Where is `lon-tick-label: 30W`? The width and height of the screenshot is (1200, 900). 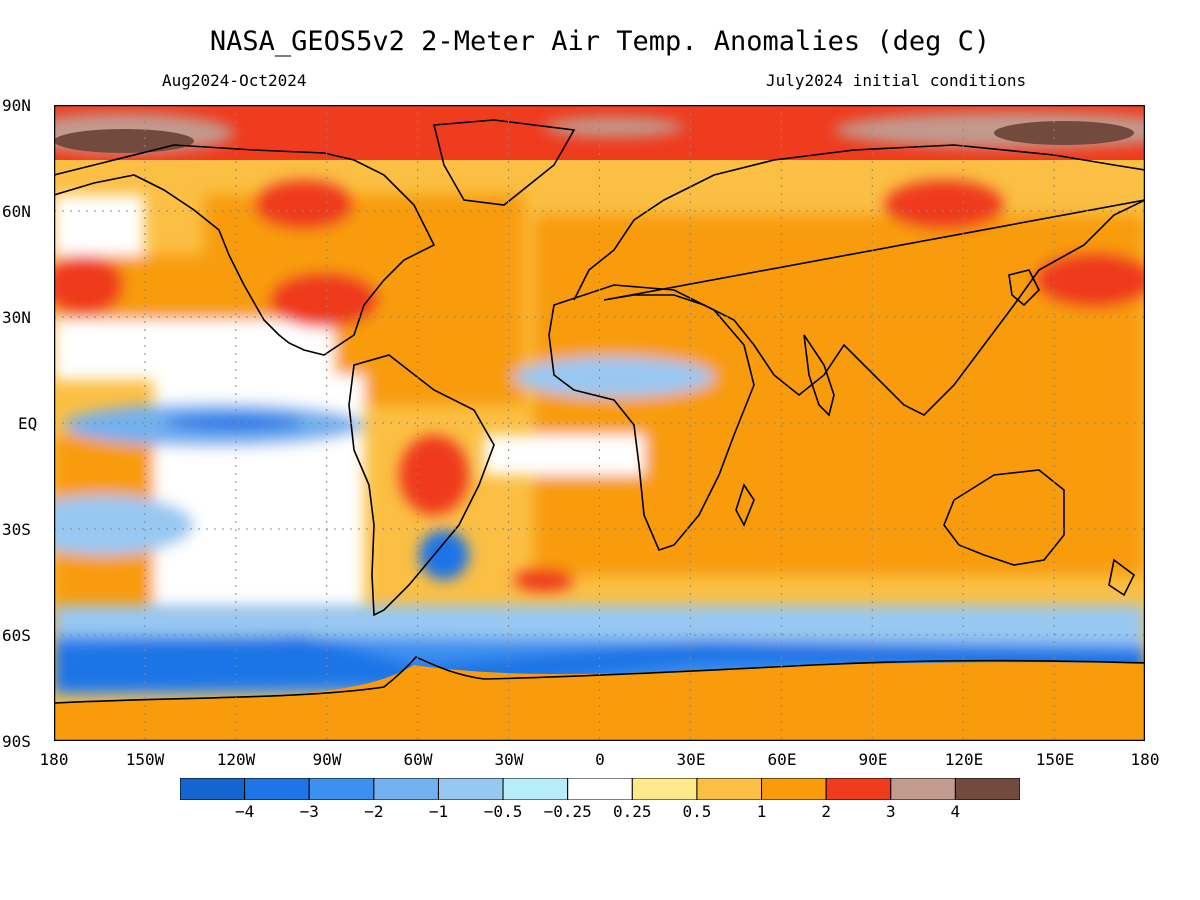
lon-tick-label: 30W is located at coordinates (509, 759).